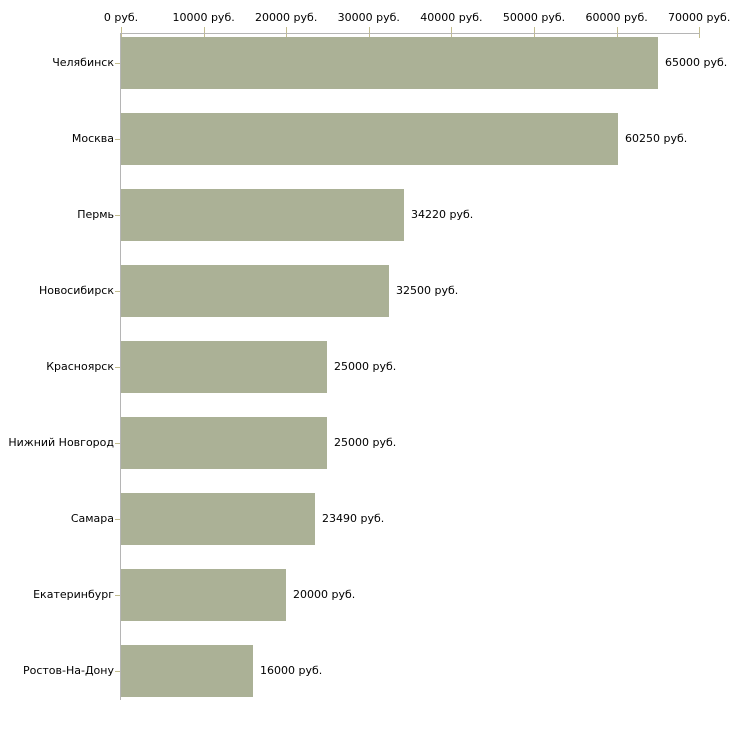 Image resolution: width=730 pixels, height=730 pixels. What do you see at coordinates (410, 33) in the screenshot?
I see `x-axis-line` at bounding box center [410, 33].